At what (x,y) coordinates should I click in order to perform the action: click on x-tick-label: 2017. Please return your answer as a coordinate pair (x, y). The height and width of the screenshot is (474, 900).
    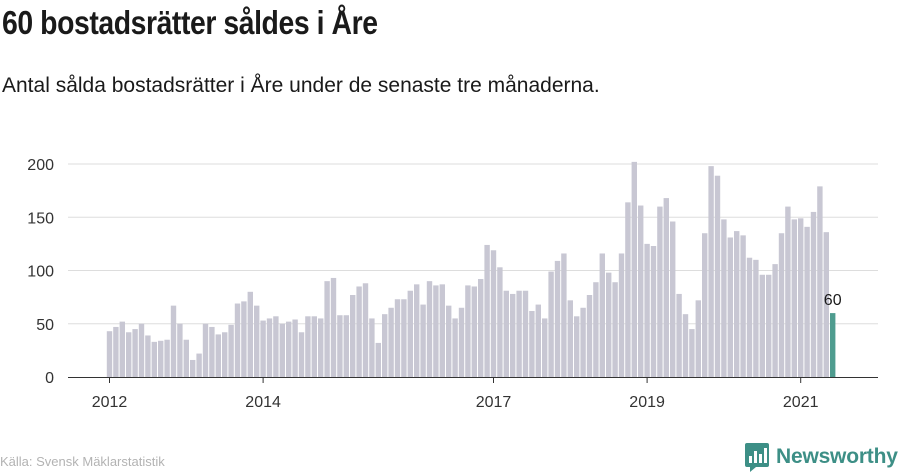
    Looking at the image, I should click on (494, 402).